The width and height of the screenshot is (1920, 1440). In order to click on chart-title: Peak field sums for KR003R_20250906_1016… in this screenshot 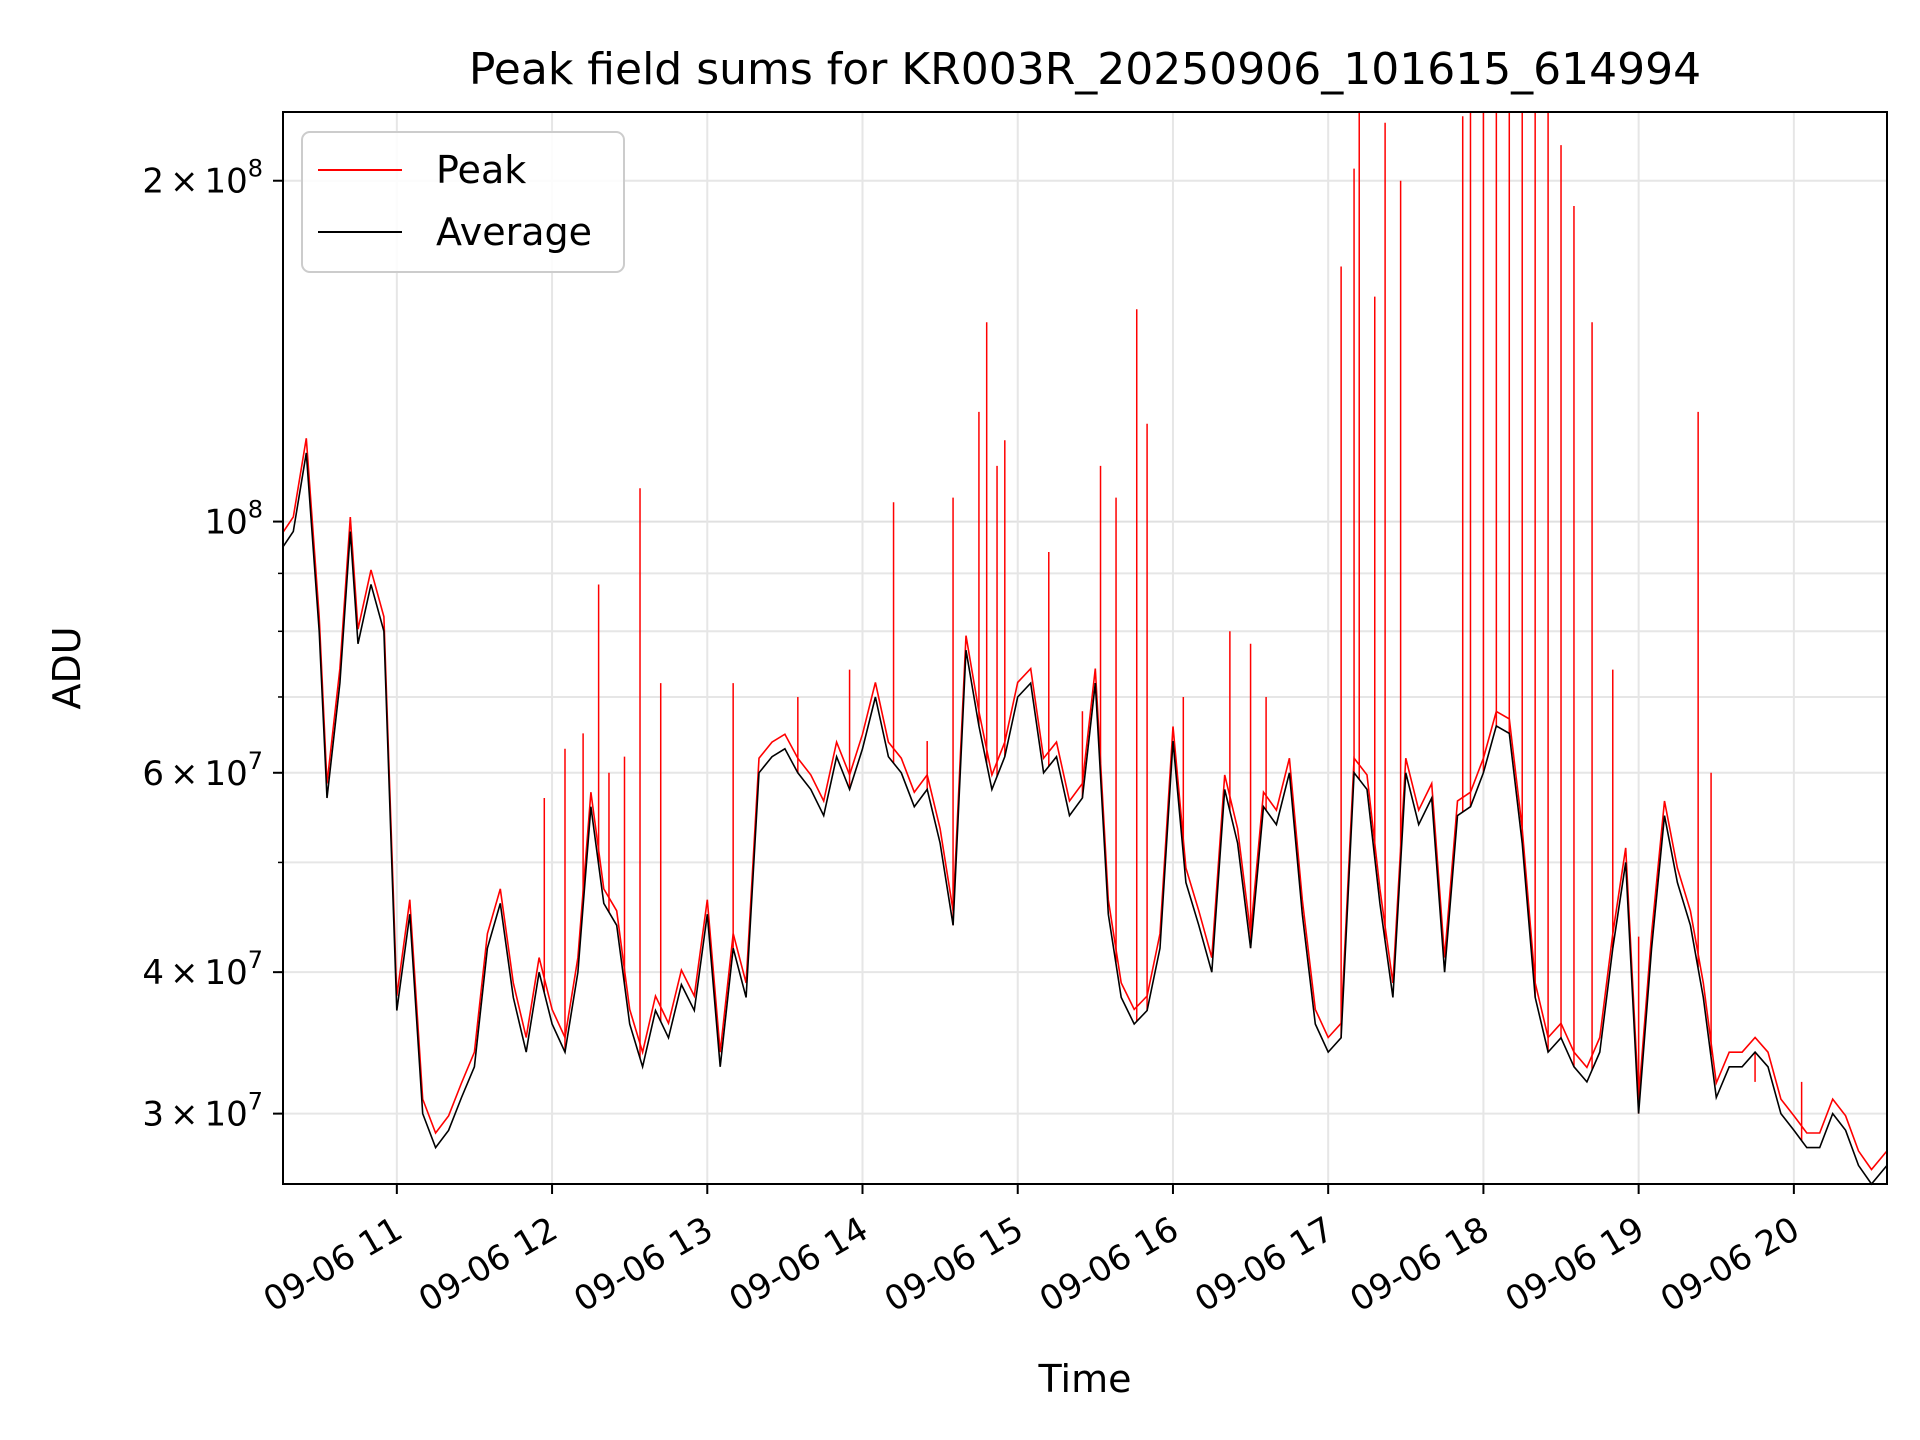, I will do `click(1085, 69)`.